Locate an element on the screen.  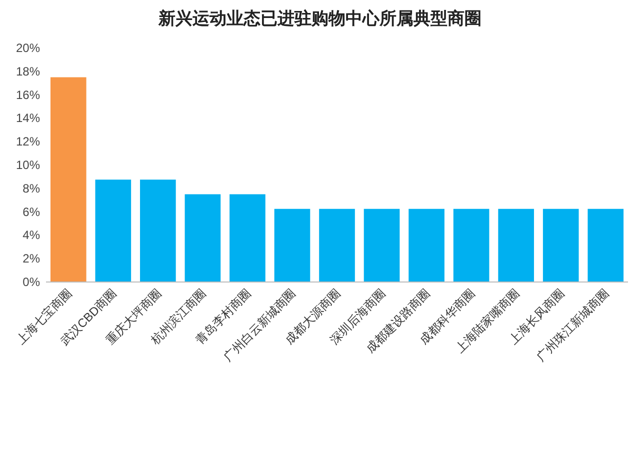
y-tick-label: 12% is located at coordinates (28, 141).